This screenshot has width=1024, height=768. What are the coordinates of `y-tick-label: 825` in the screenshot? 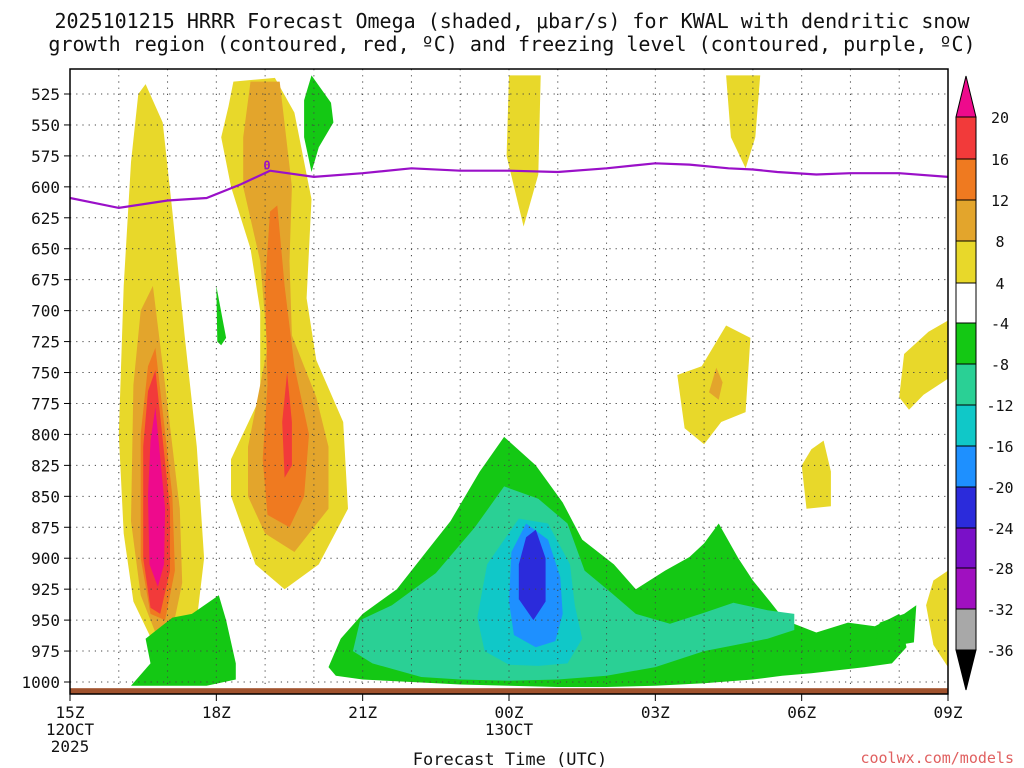 It's located at (45, 465).